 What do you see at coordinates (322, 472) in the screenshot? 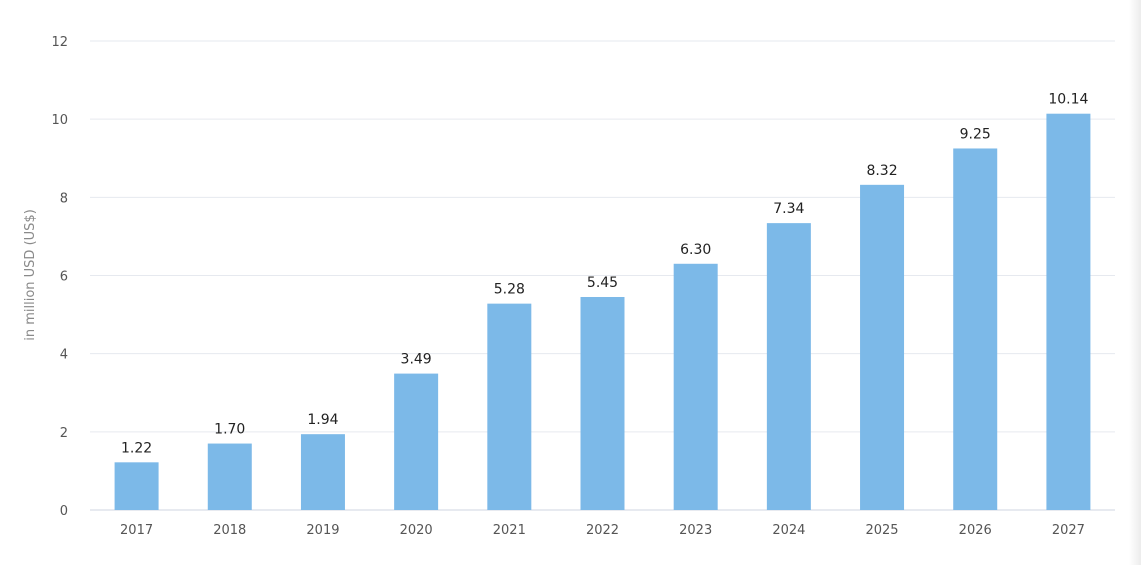
I see `bar-2019` at bounding box center [322, 472].